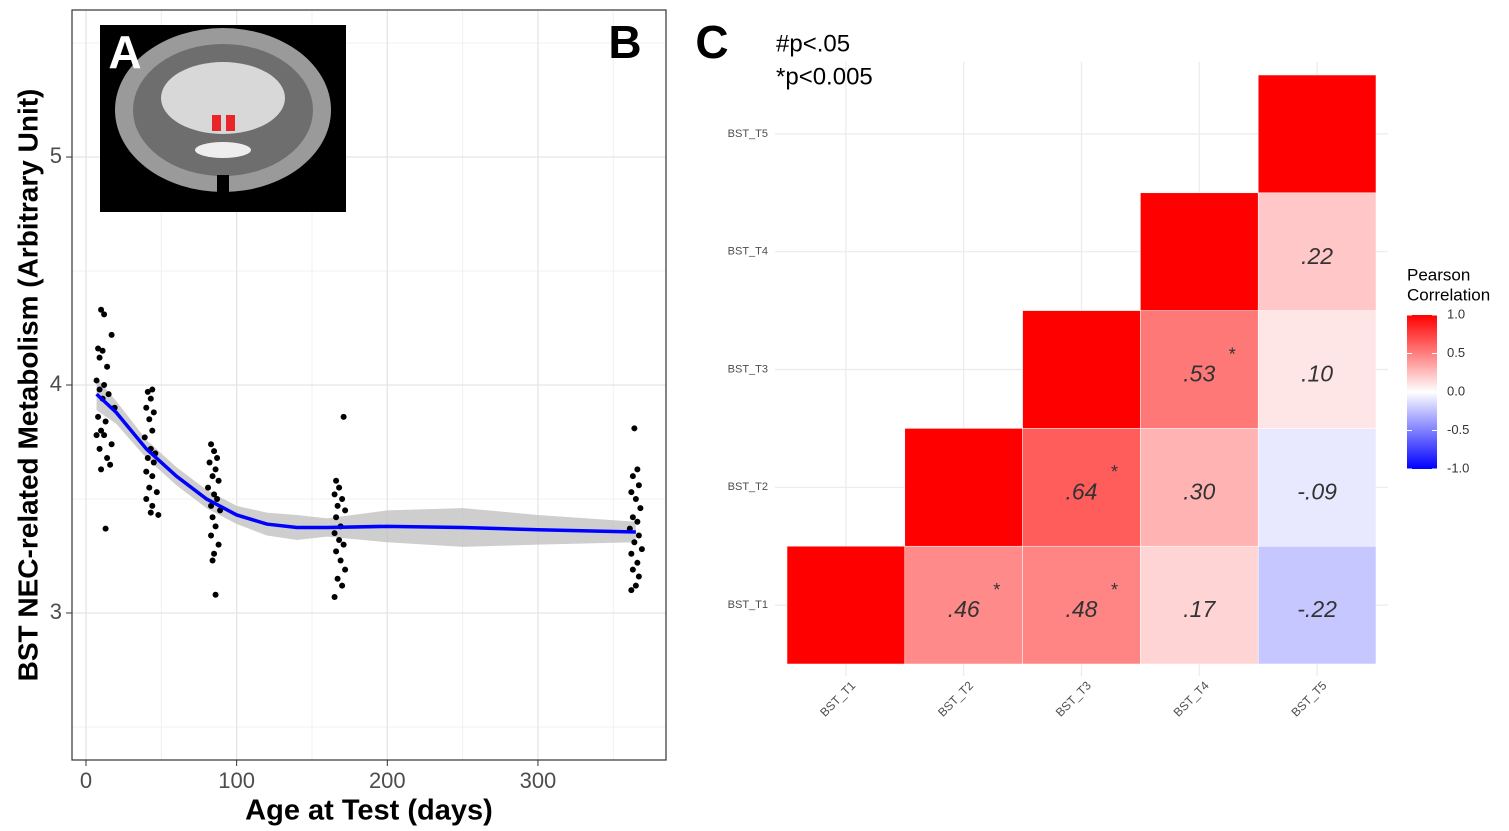 The image size is (1509, 831). Describe the element at coordinates (1082, 609) in the screenshot. I see `cell-label: .48` at that location.